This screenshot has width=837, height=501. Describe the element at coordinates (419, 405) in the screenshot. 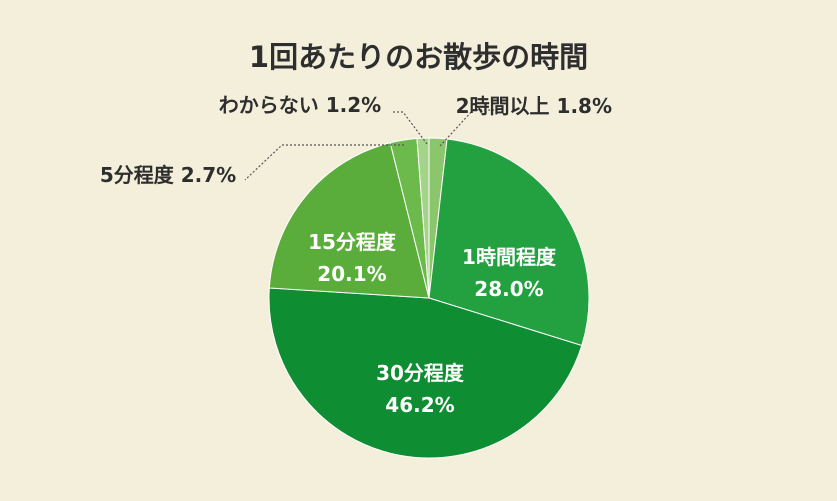

I see `slice-value-slice-3: 46.2%` at that location.